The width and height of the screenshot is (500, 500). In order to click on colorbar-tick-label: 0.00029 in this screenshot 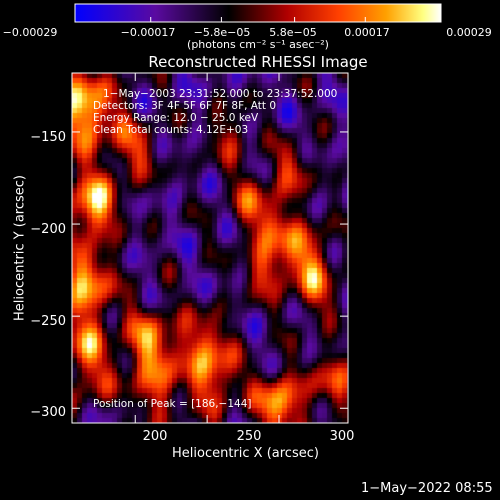, I will do `click(469, 32)`.